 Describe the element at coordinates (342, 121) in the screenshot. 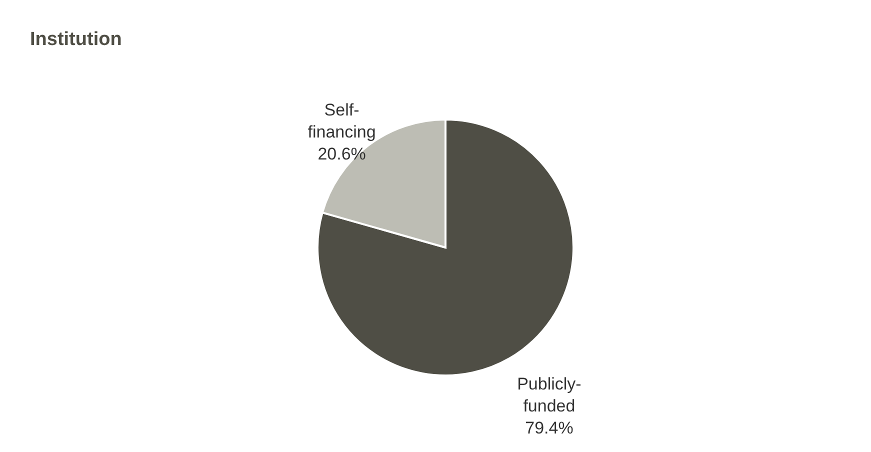

I see `slice-label: Self-financing` at that location.